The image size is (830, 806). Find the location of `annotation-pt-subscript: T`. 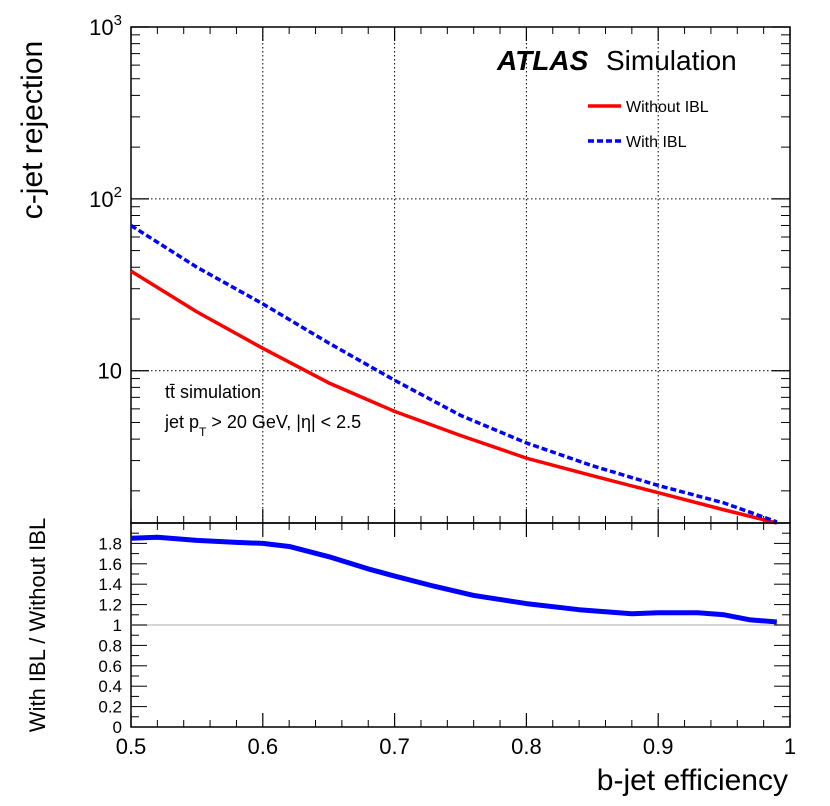

annotation-pt-subscript: T is located at coordinates (203, 432).